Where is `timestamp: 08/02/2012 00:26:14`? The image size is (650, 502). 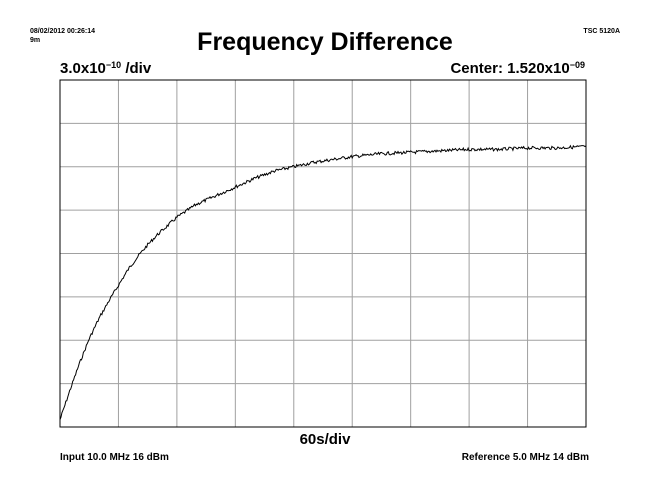 timestamp: 08/02/2012 00:26:14 is located at coordinates (62, 31).